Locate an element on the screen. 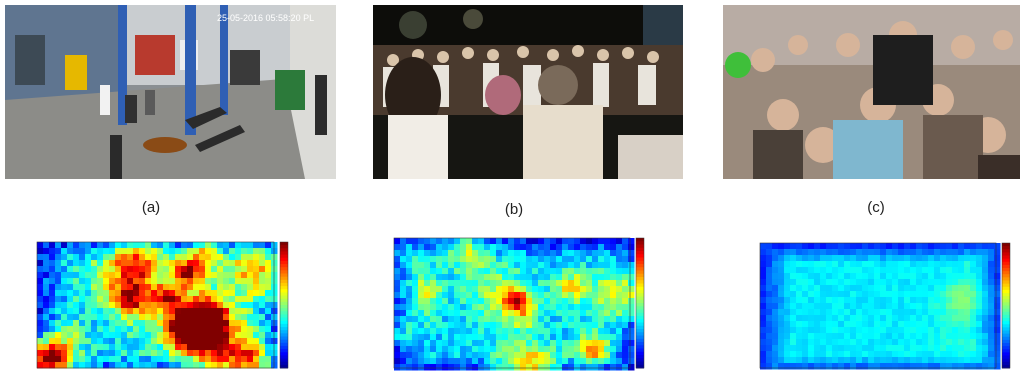 Image resolution: width=1021 pixels, height=372 pixels. caption-c: (c) is located at coordinates (876, 207).